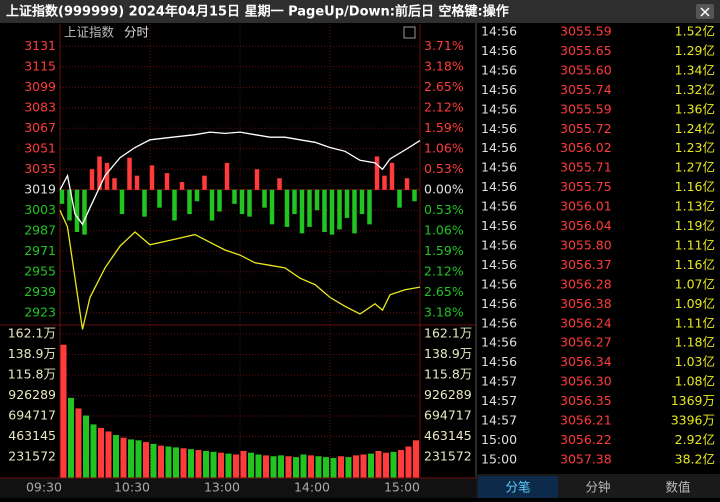  I want to click on close-button, so click(705, 11).